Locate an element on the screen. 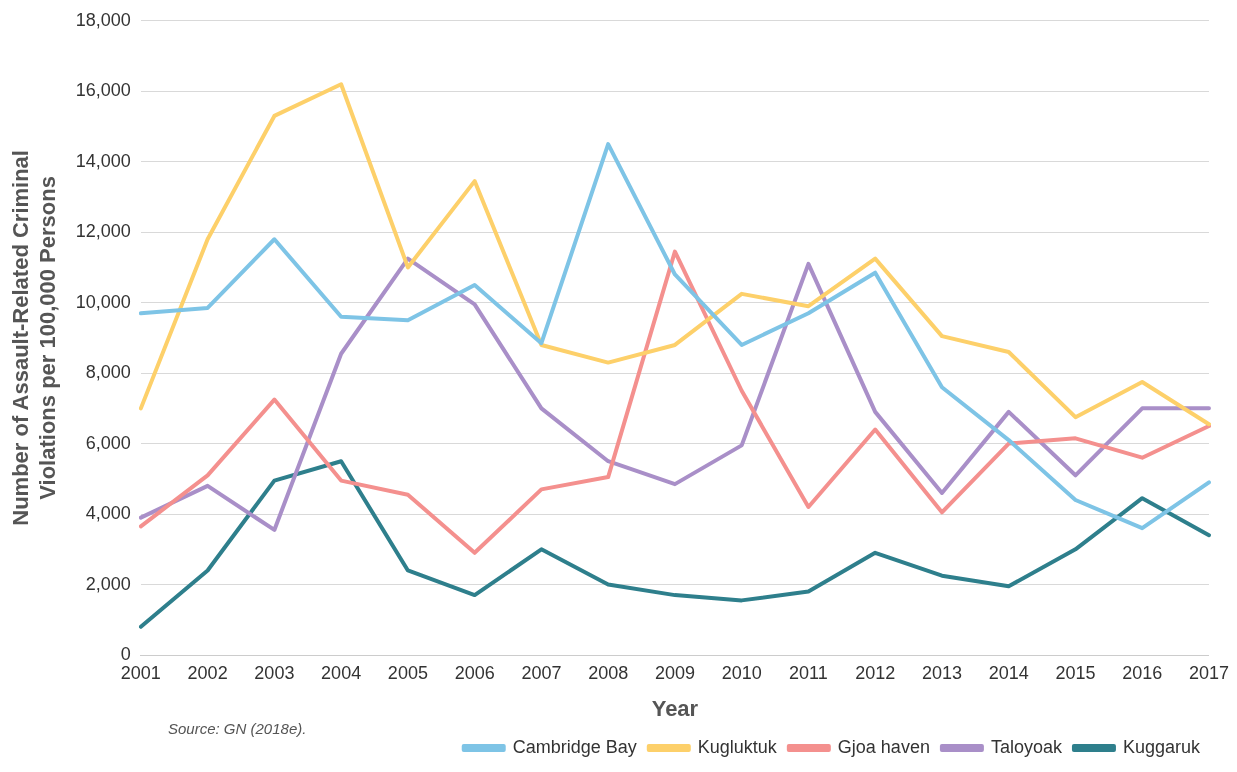  x-tick-label: 2011 is located at coordinates (808, 672).